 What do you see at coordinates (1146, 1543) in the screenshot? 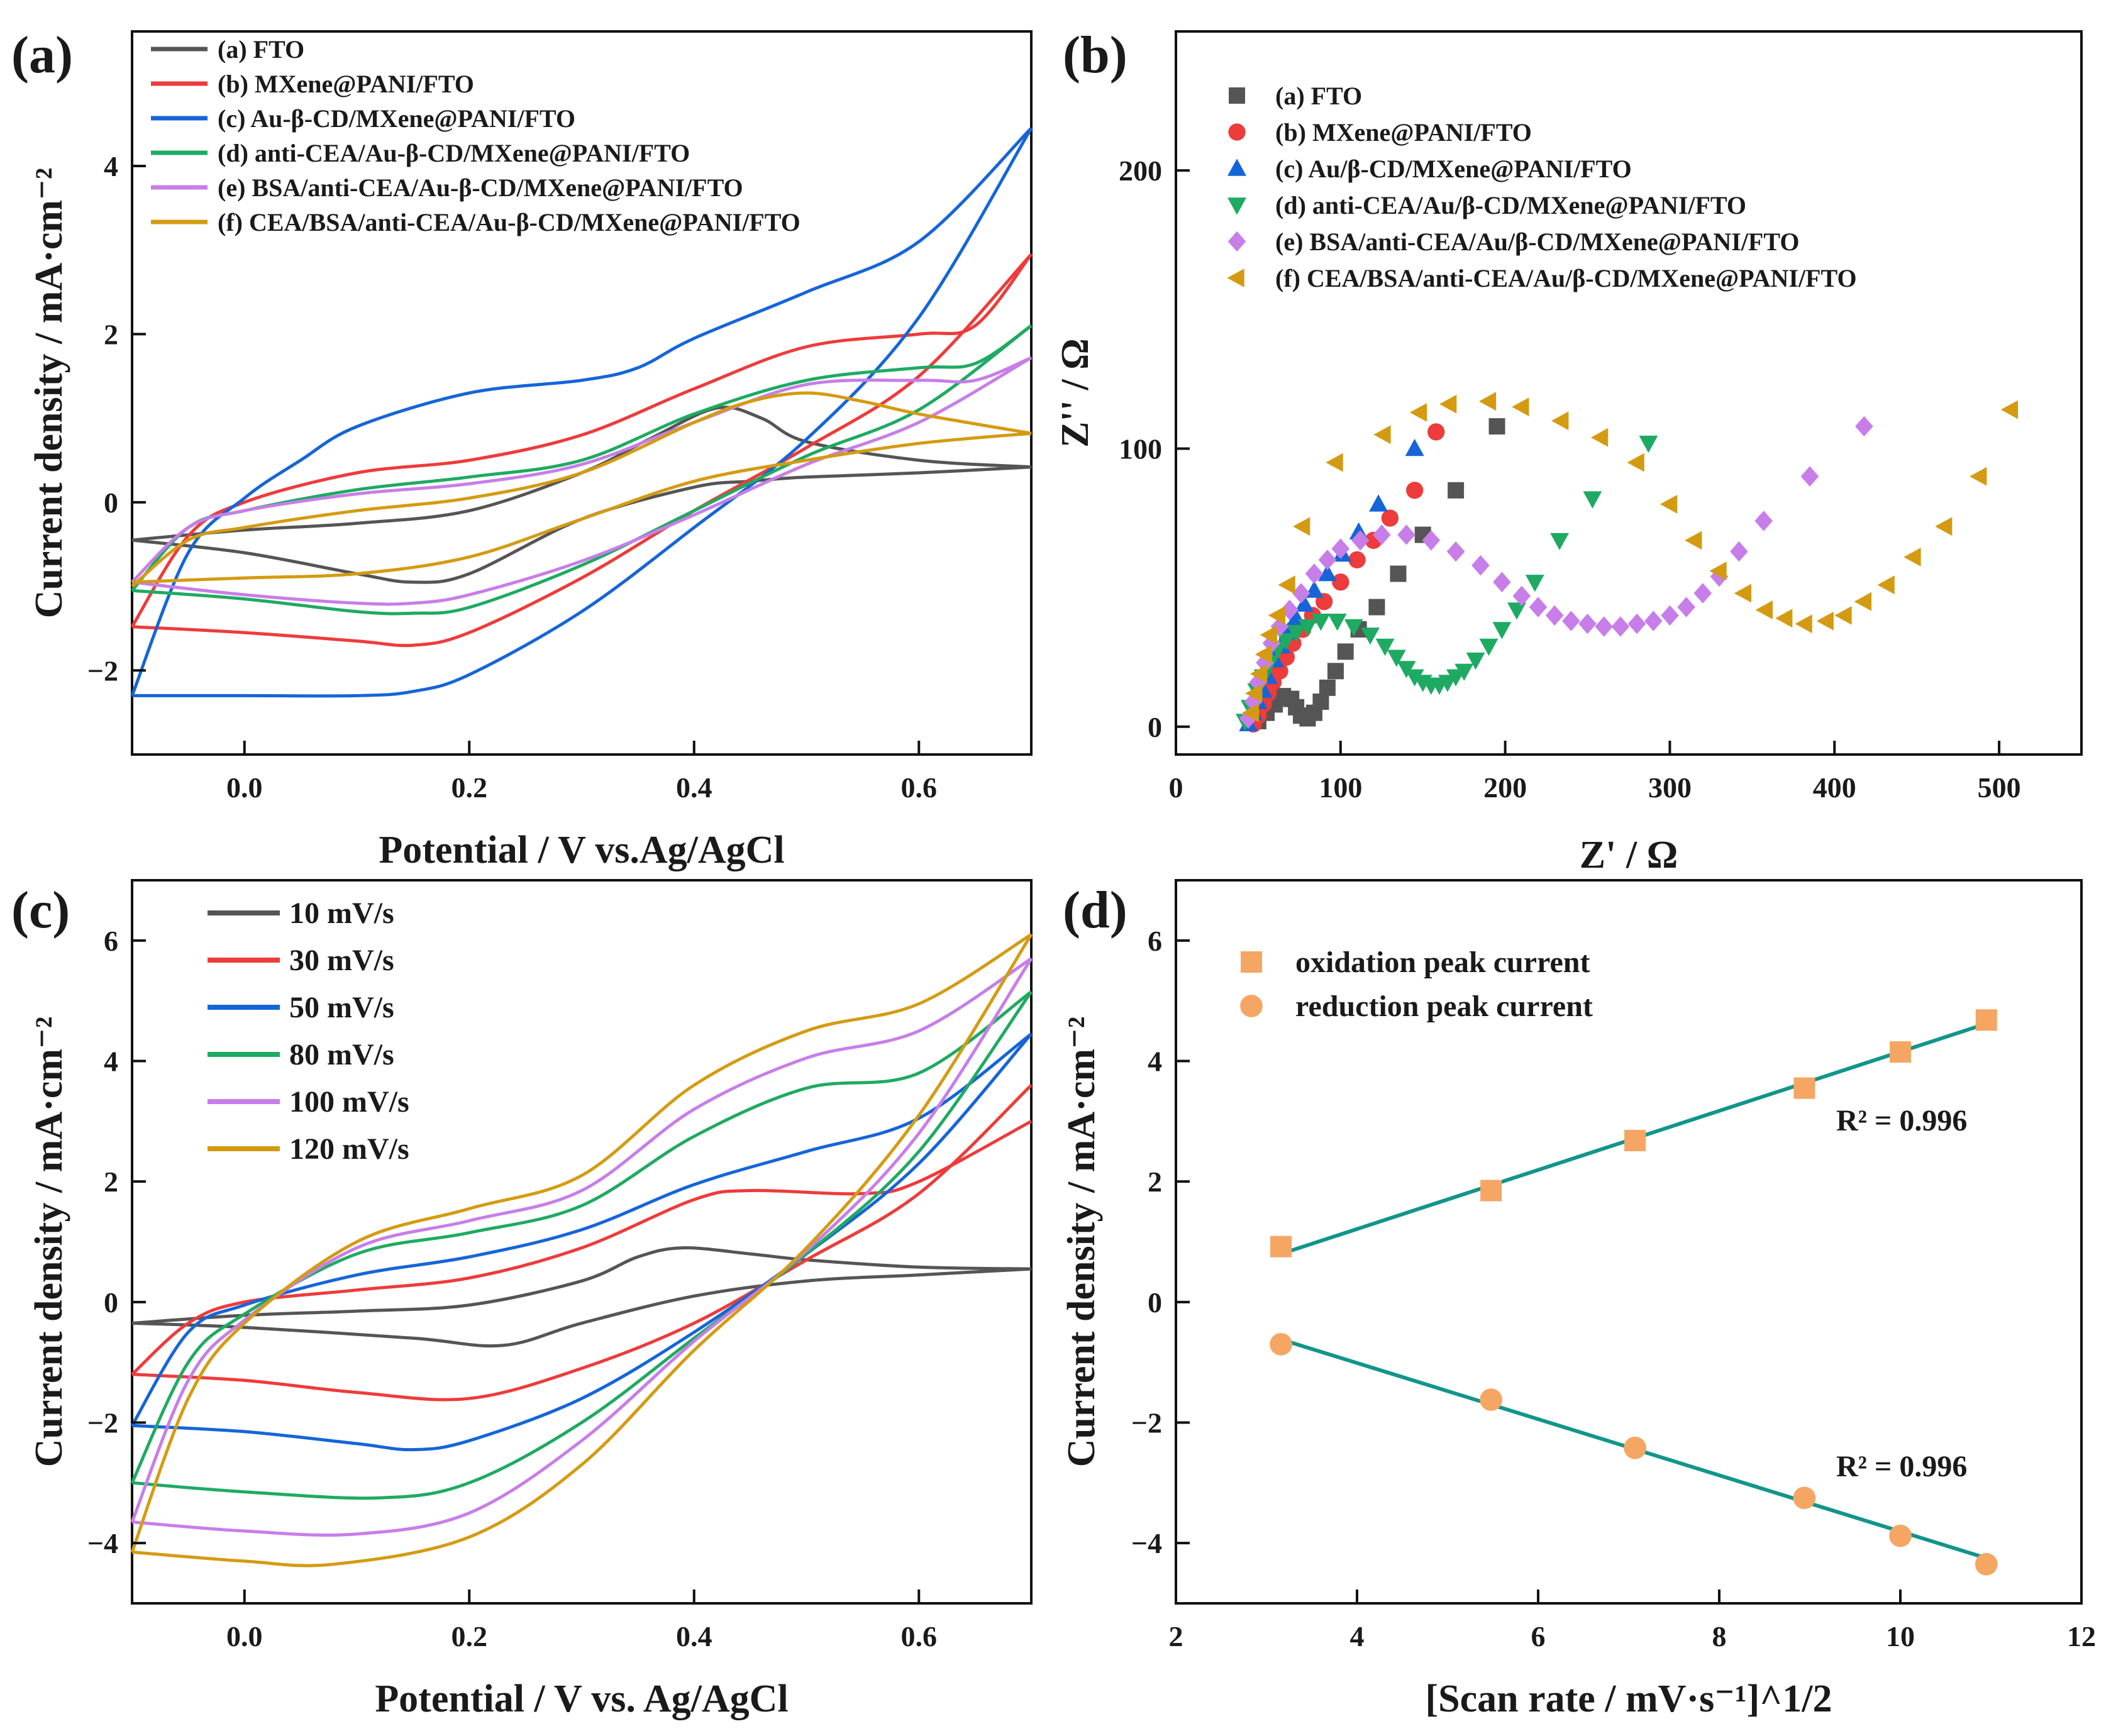
I see `panel-d-ytick-label: −4` at bounding box center [1146, 1543].